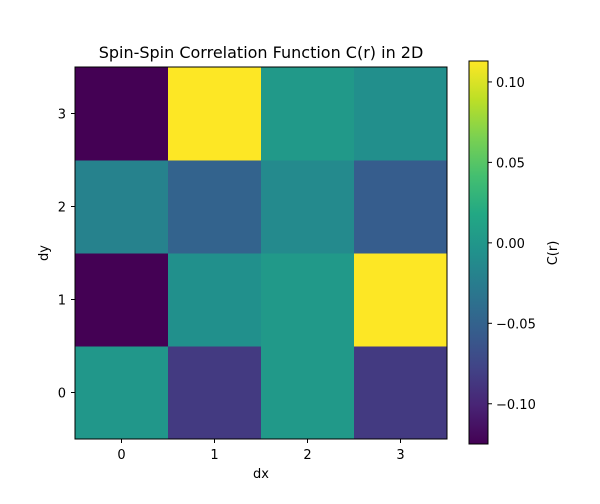  What do you see at coordinates (62, 394) in the screenshot?
I see `y-tick-label: 0` at bounding box center [62, 394].